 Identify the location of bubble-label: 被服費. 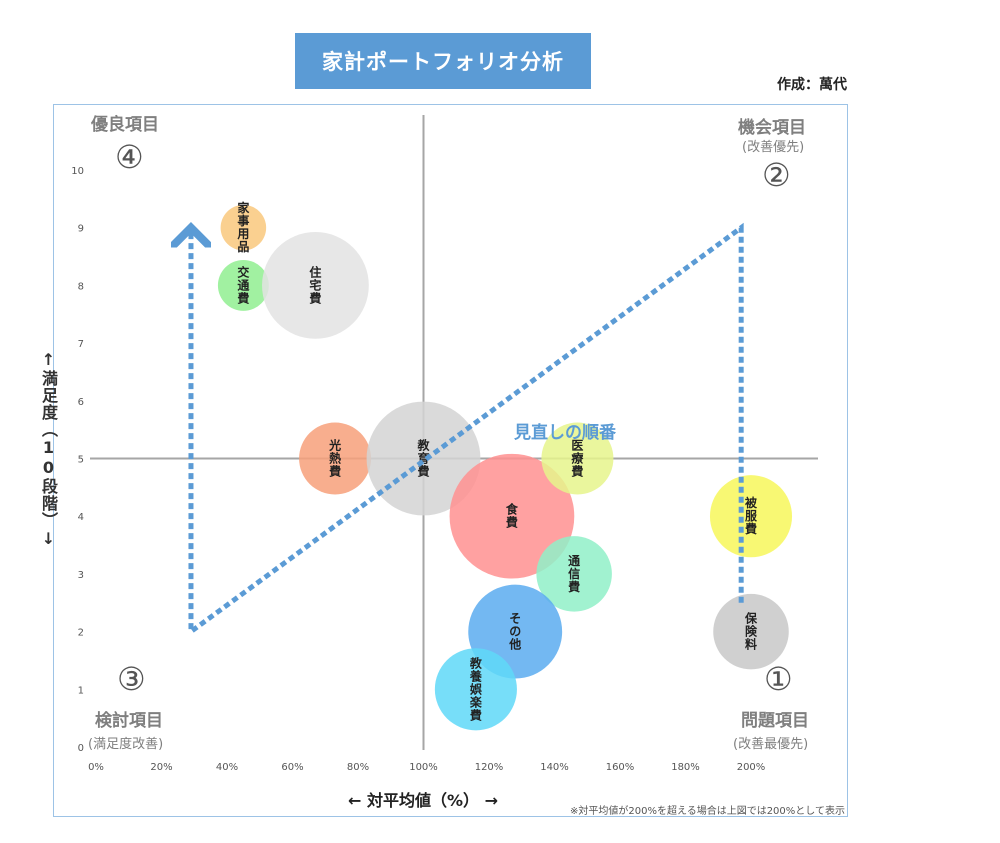
(751, 515).